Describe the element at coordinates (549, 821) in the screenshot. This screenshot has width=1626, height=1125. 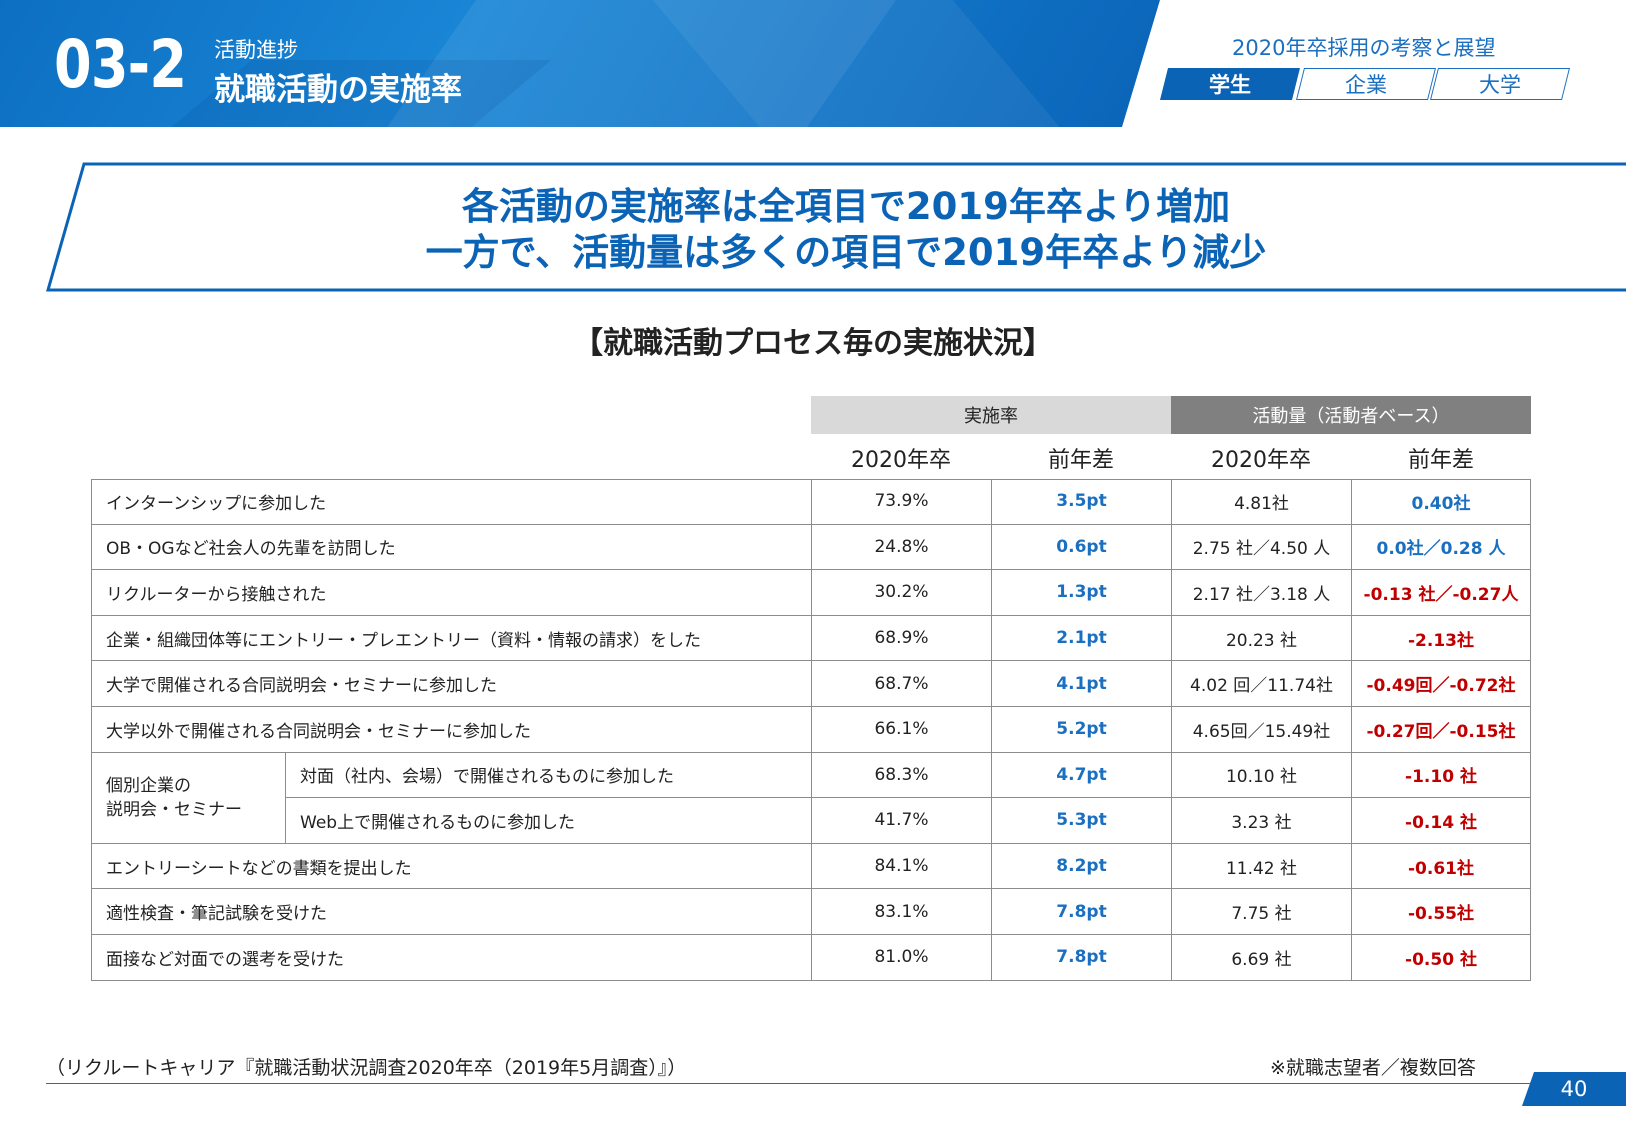
I see `row-label: Web上で開催されるものに参加した` at that location.